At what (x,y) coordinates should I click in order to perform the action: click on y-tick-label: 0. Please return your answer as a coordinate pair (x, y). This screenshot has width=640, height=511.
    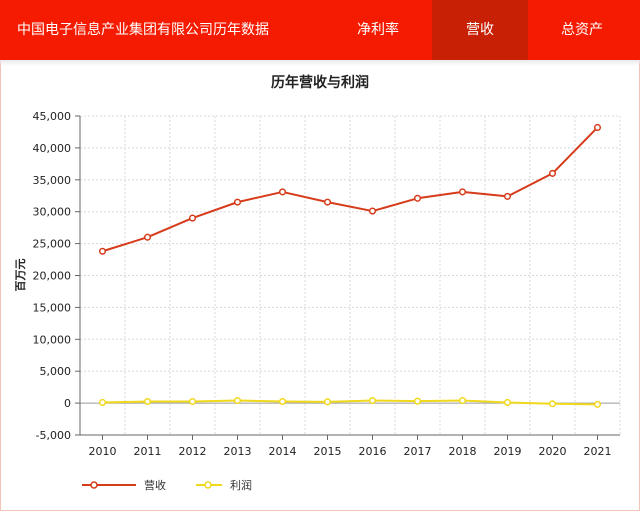
    Looking at the image, I should click on (67, 403).